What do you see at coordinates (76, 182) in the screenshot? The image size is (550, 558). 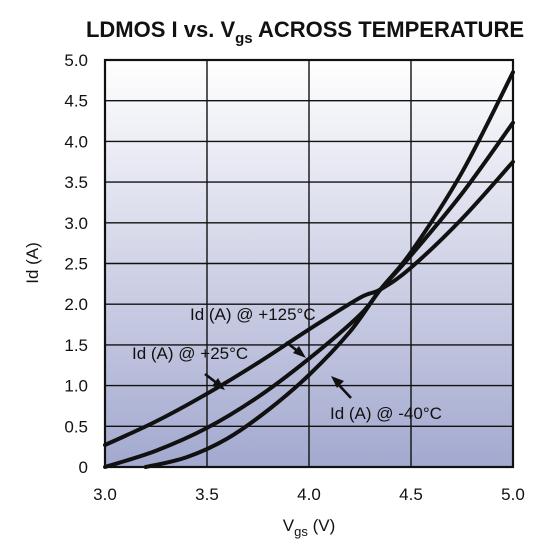 I see `y-tick-label-7: 3.5` at bounding box center [76, 182].